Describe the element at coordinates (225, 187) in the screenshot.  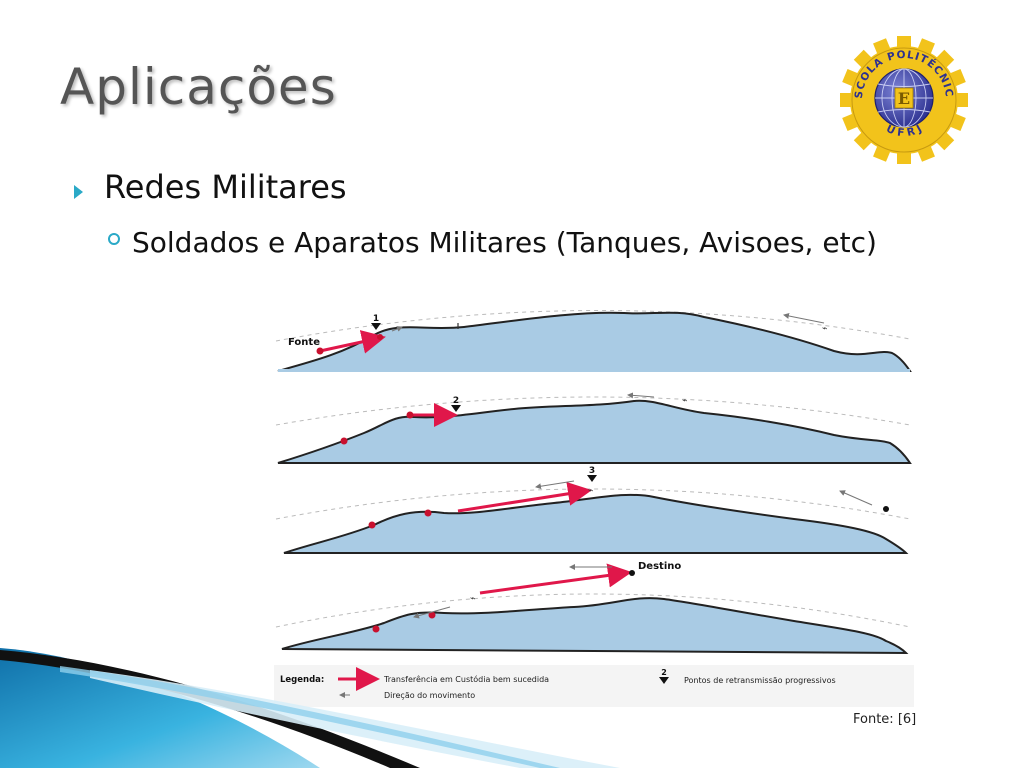
I see `bullet-text: Redes Militares` at that location.